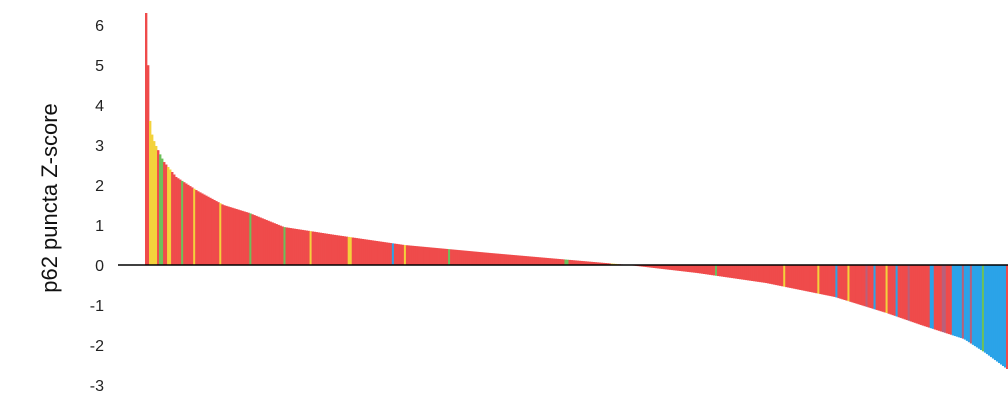 This screenshot has height=394, width=1008. Describe the element at coordinates (99, 226) in the screenshot. I see `y-tick-label: 1` at that location.